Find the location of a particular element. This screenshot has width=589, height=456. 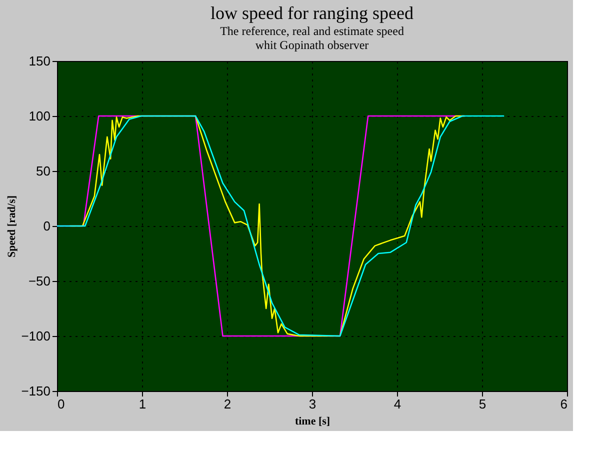

text: whit Gopinath observer is located at coordinates (312, 45).